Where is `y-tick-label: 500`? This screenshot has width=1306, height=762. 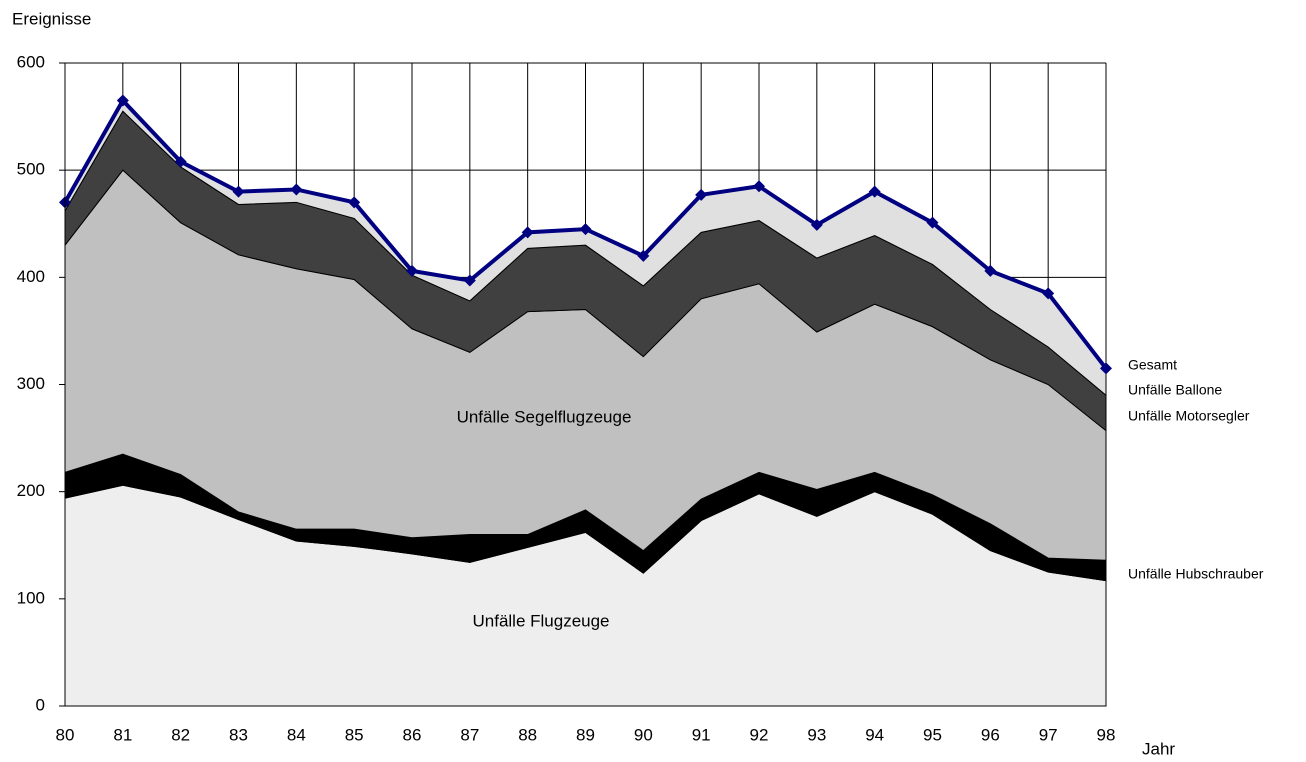
y-tick-label: 500 is located at coordinates (31, 169).